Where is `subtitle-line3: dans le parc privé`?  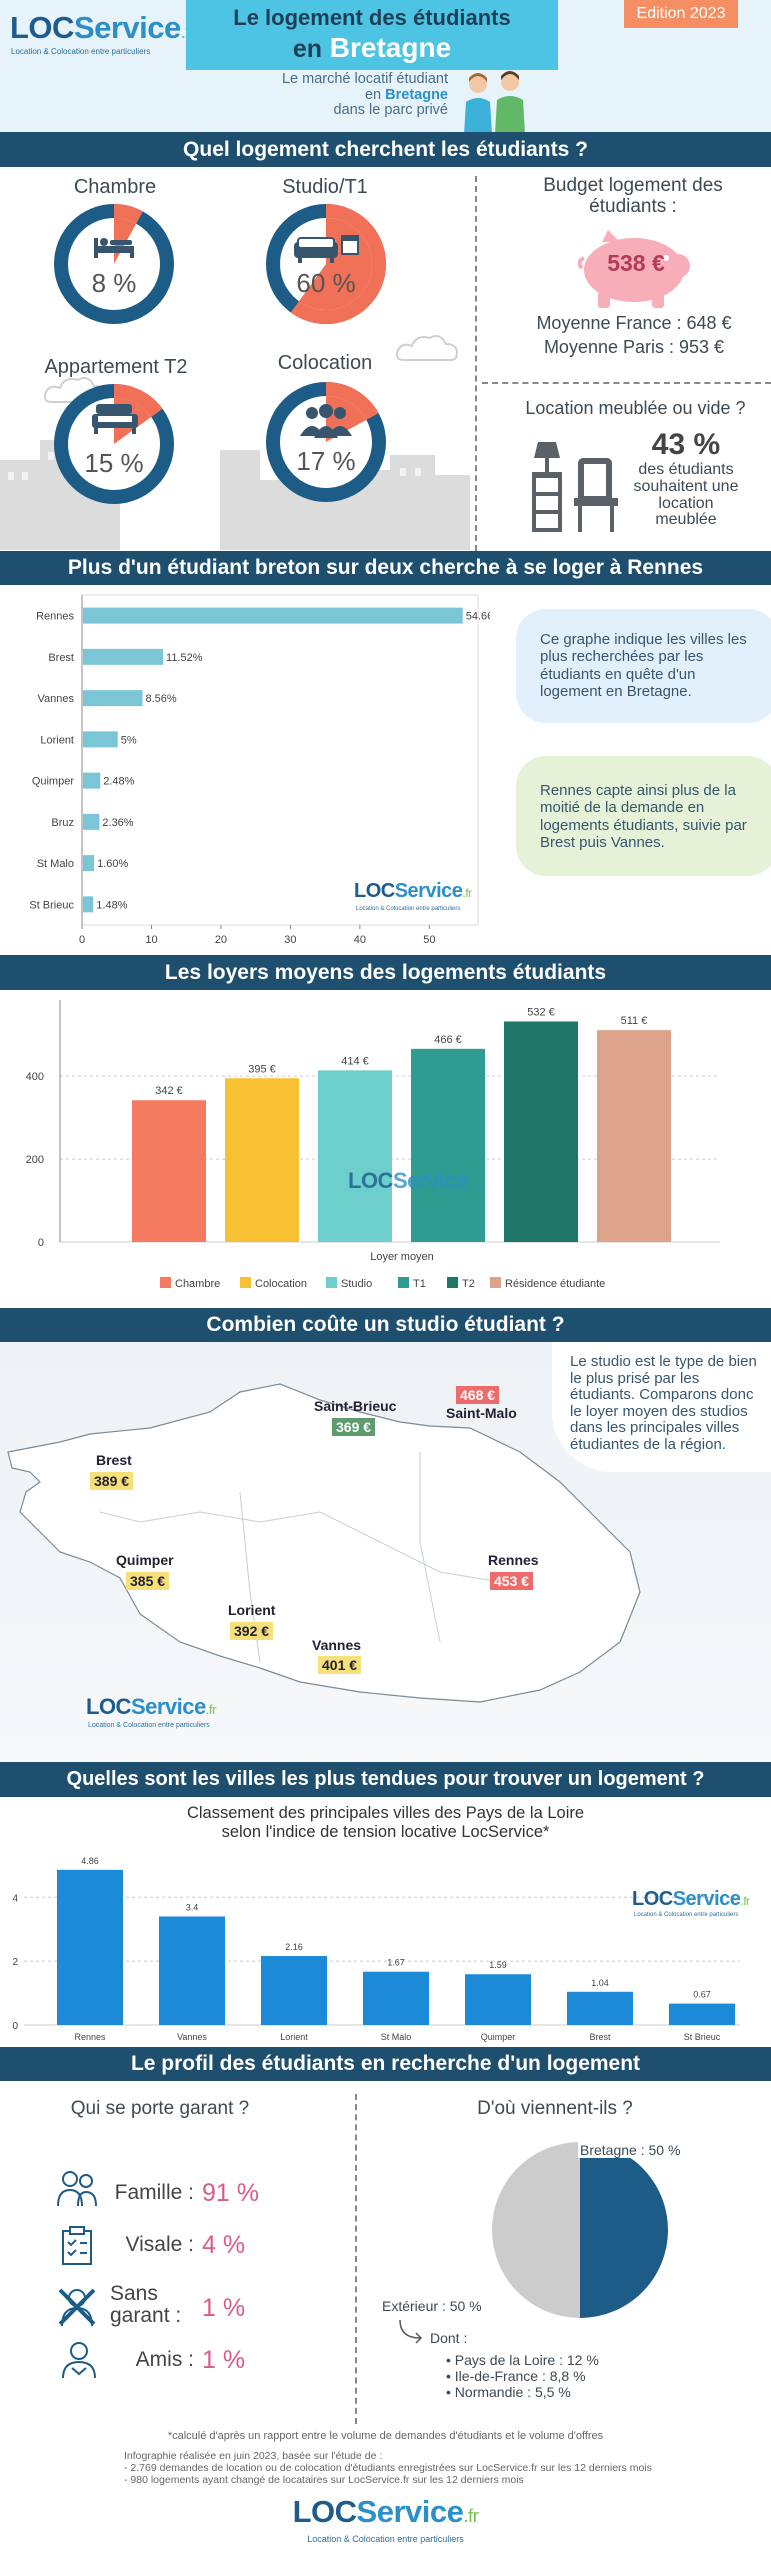
subtitle-line3: dans le parc privé is located at coordinates (390, 110).